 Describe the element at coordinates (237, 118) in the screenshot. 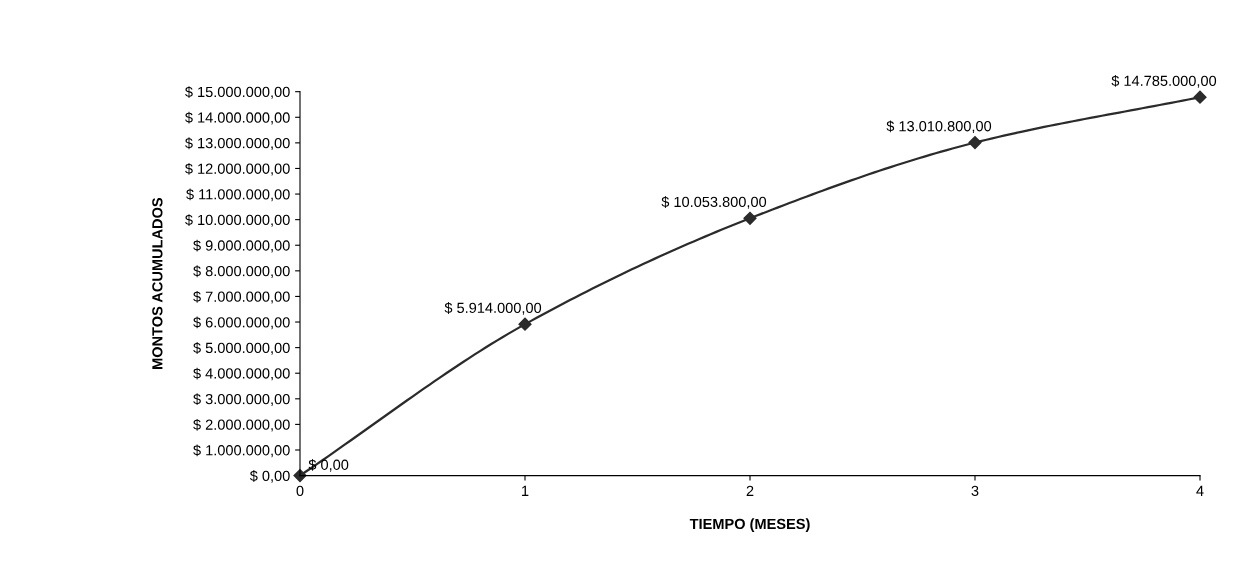

I see `y-tick-label: $ 14.000.000,00` at that location.